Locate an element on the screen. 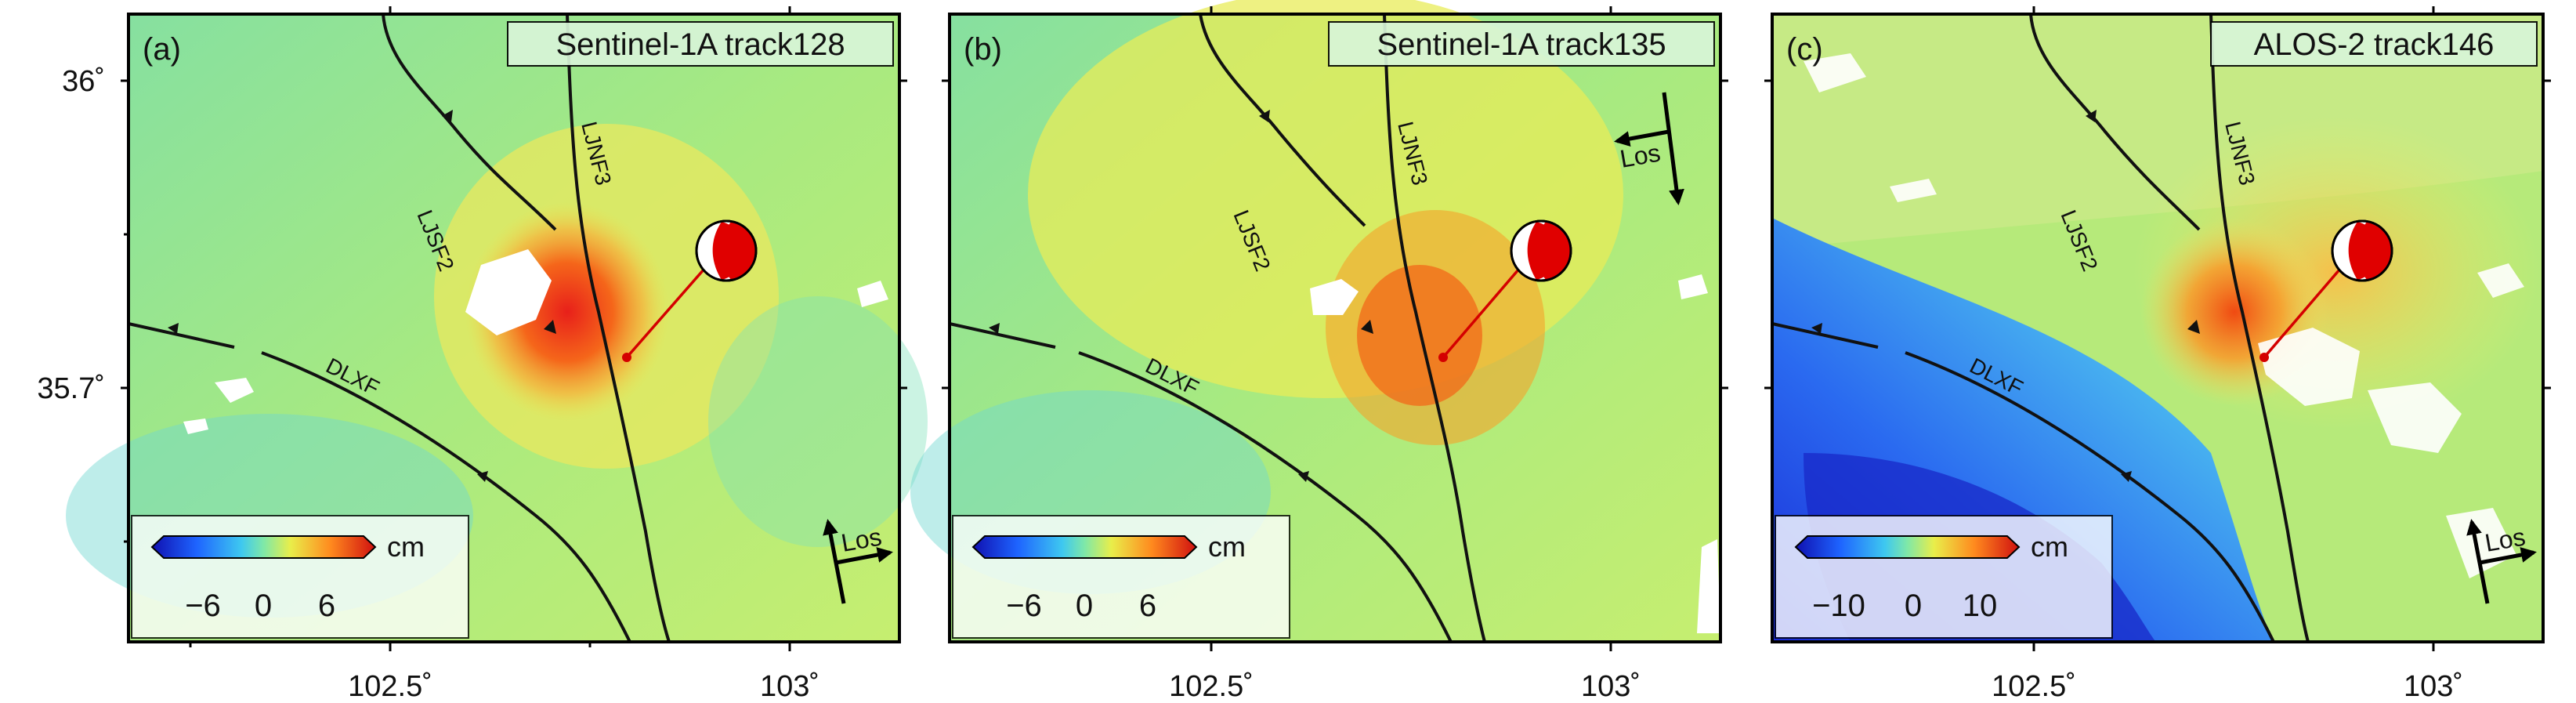 This screenshot has height=703, width=2576. panel-letter: (a) is located at coordinates (162, 49).